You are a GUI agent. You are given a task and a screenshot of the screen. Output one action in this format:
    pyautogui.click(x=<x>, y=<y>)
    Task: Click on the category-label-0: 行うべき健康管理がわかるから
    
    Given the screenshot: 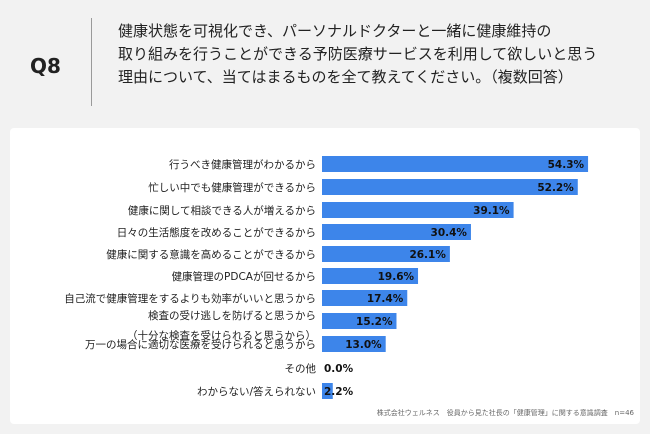 What is the action you would take?
    pyautogui.click(x=242, y=164)
    